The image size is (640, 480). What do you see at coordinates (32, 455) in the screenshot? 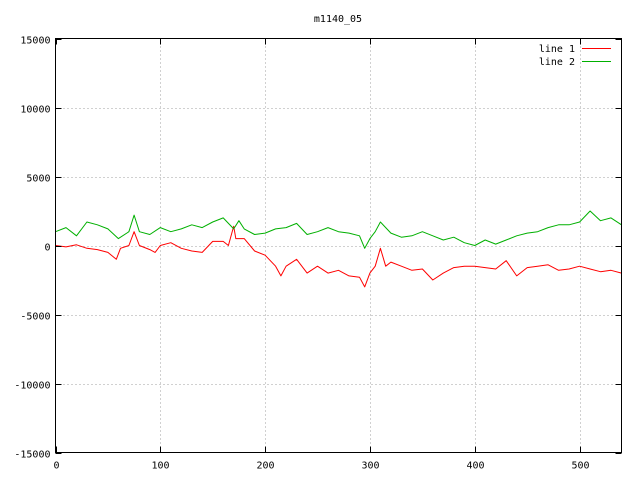
I see `y-tick-label: -15000` at bounding box center [32, 455].